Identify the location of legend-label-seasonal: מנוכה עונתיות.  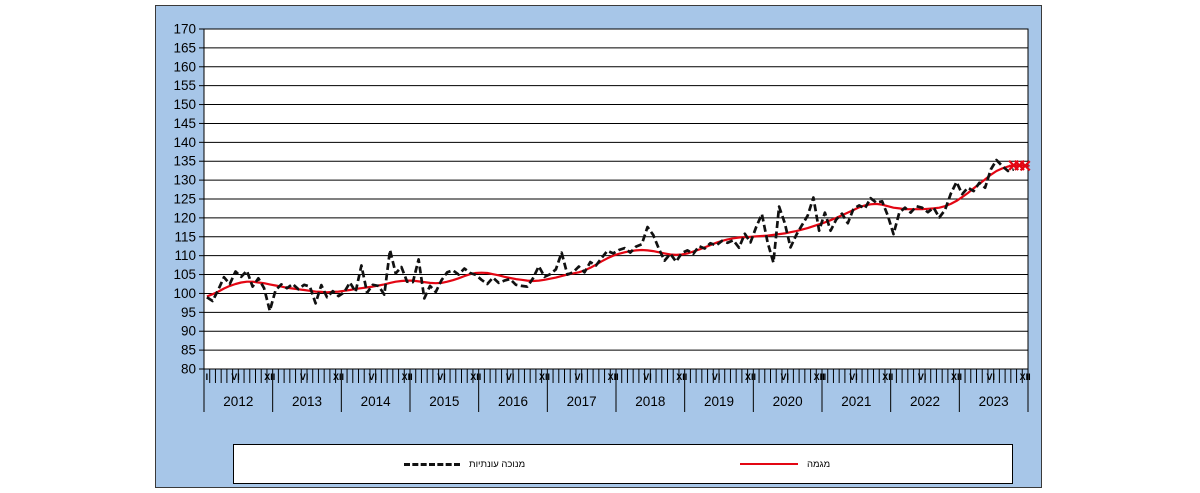
(497, 464).